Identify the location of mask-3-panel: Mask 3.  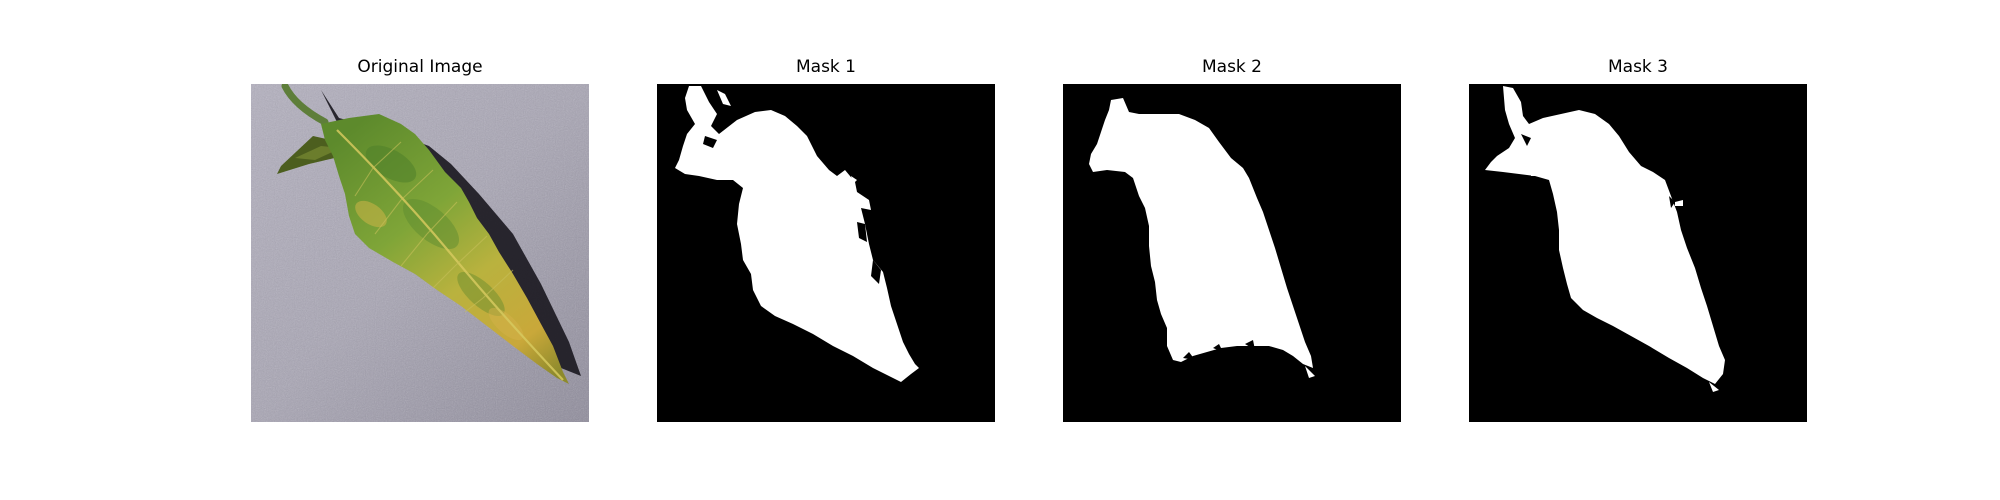
(1638, 239).